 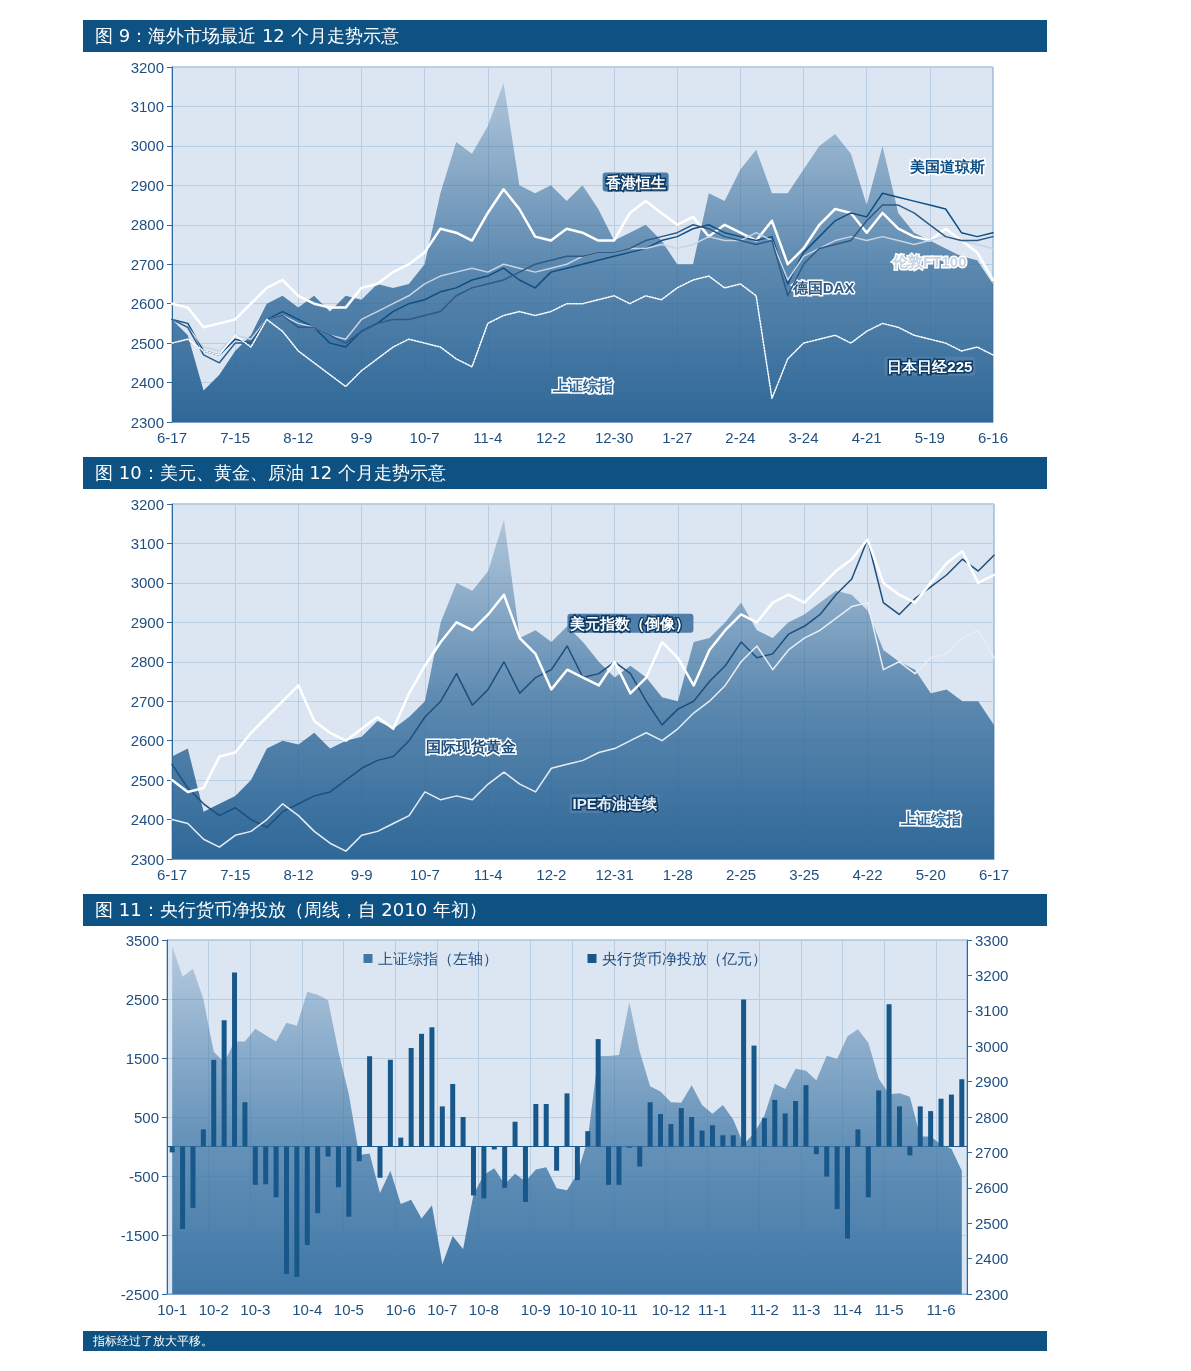 I want to click on x-tick-label: 11-6, so click(x=941, y=1309).